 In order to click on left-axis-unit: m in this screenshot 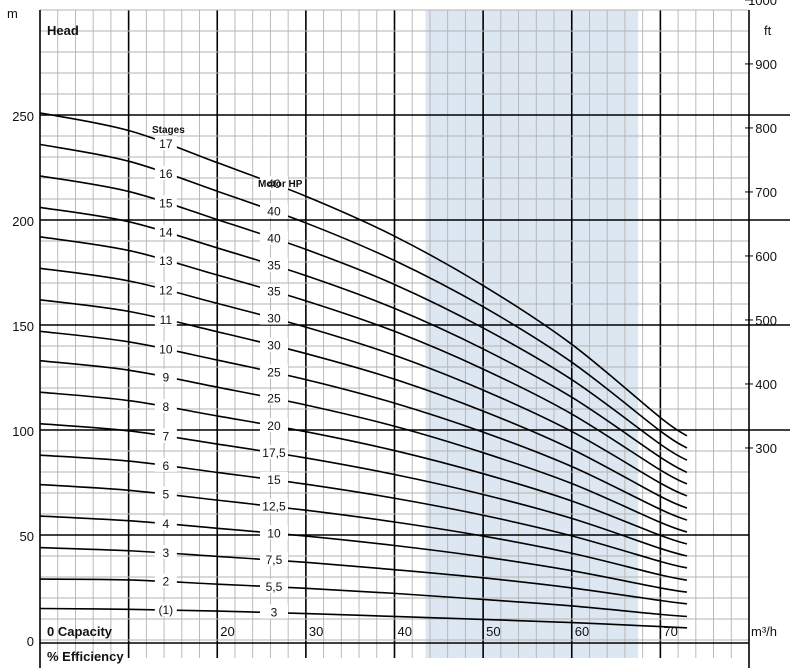, I will do `click(12, 13)`.